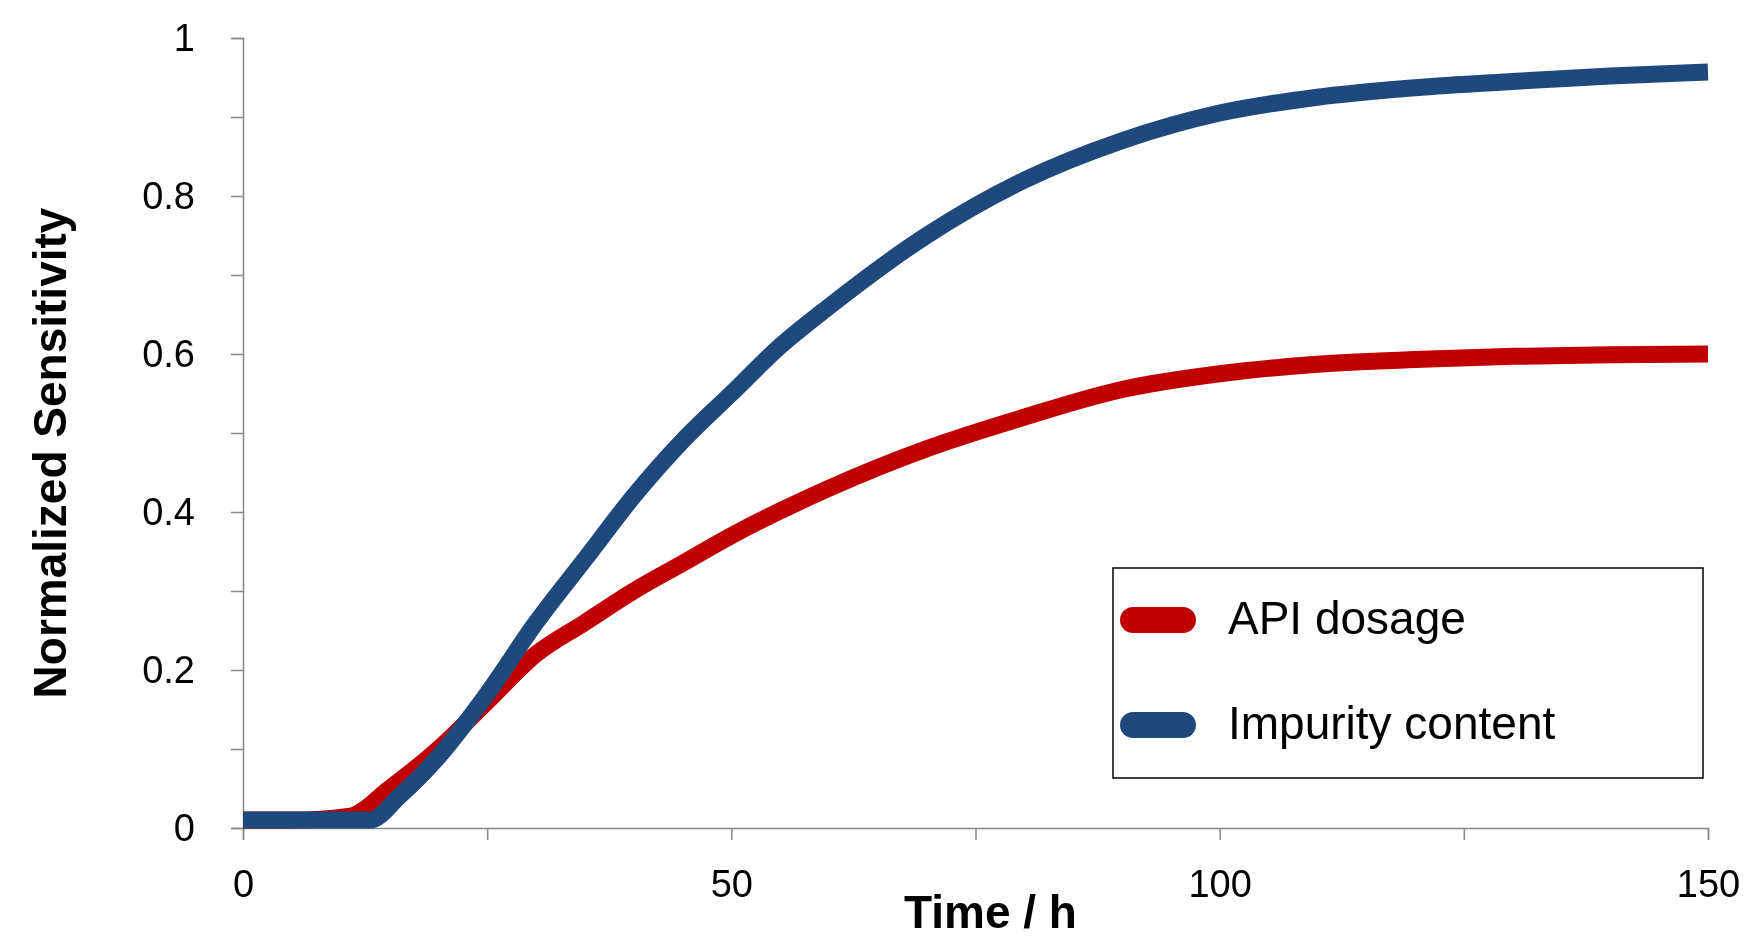  Describe the element at coordinates (184, 37) in the screenshot. I see `y-tick-label: 1` at that location.